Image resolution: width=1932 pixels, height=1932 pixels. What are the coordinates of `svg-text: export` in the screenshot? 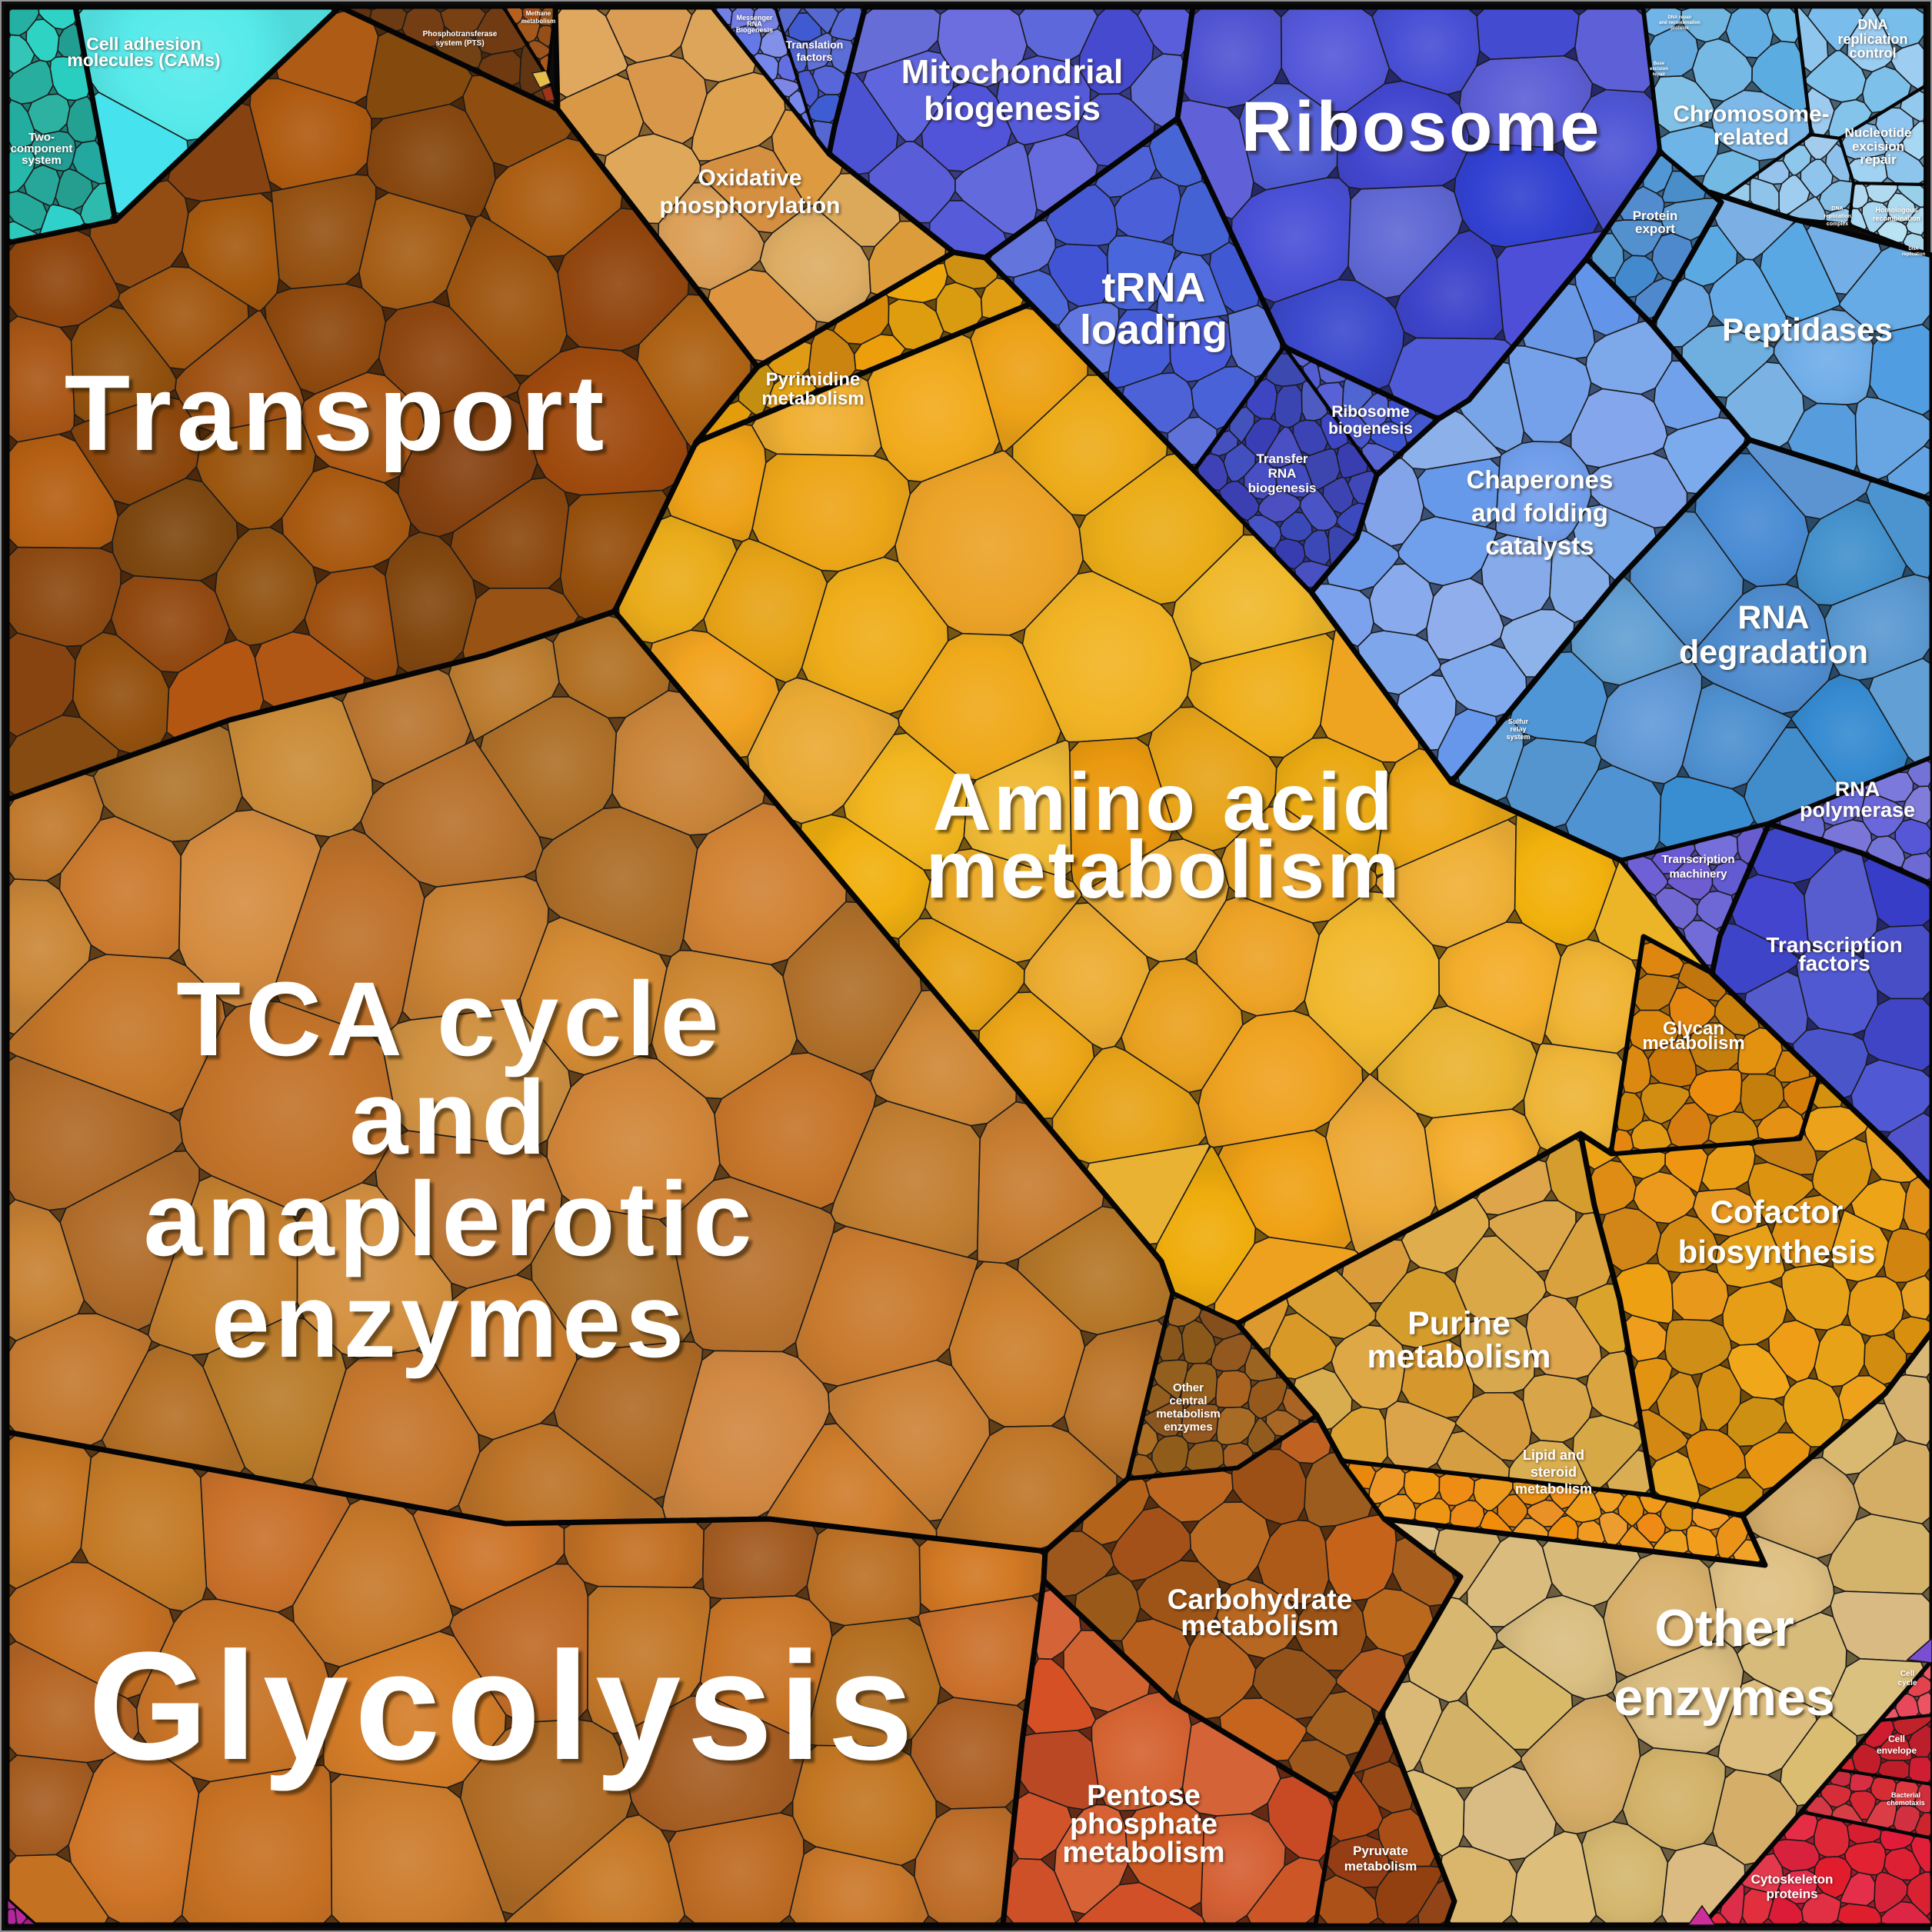 It's located at (1656, 229).